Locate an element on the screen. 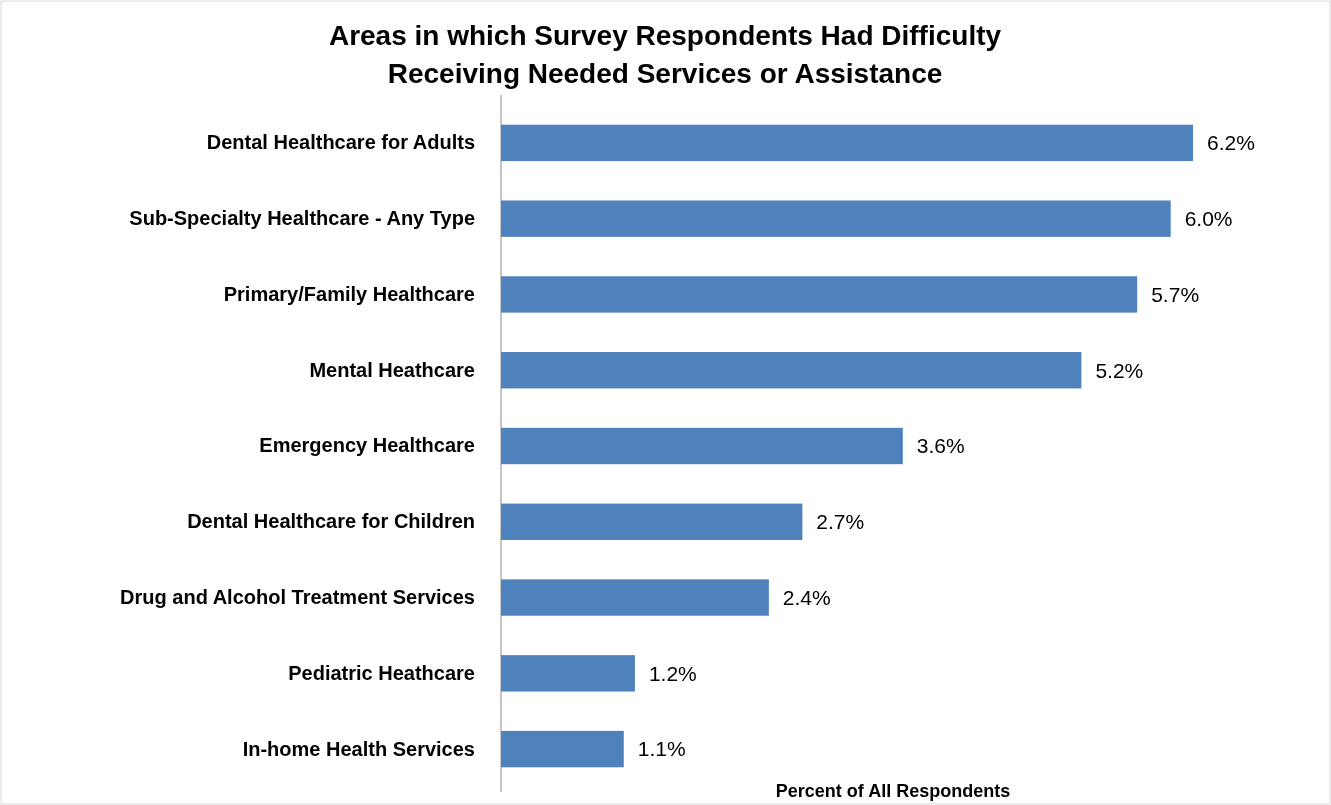 The height and width of the screenshot is (805, 1331). y-tick-label: Emergency Healthcare is located at coordinates (367, 445).